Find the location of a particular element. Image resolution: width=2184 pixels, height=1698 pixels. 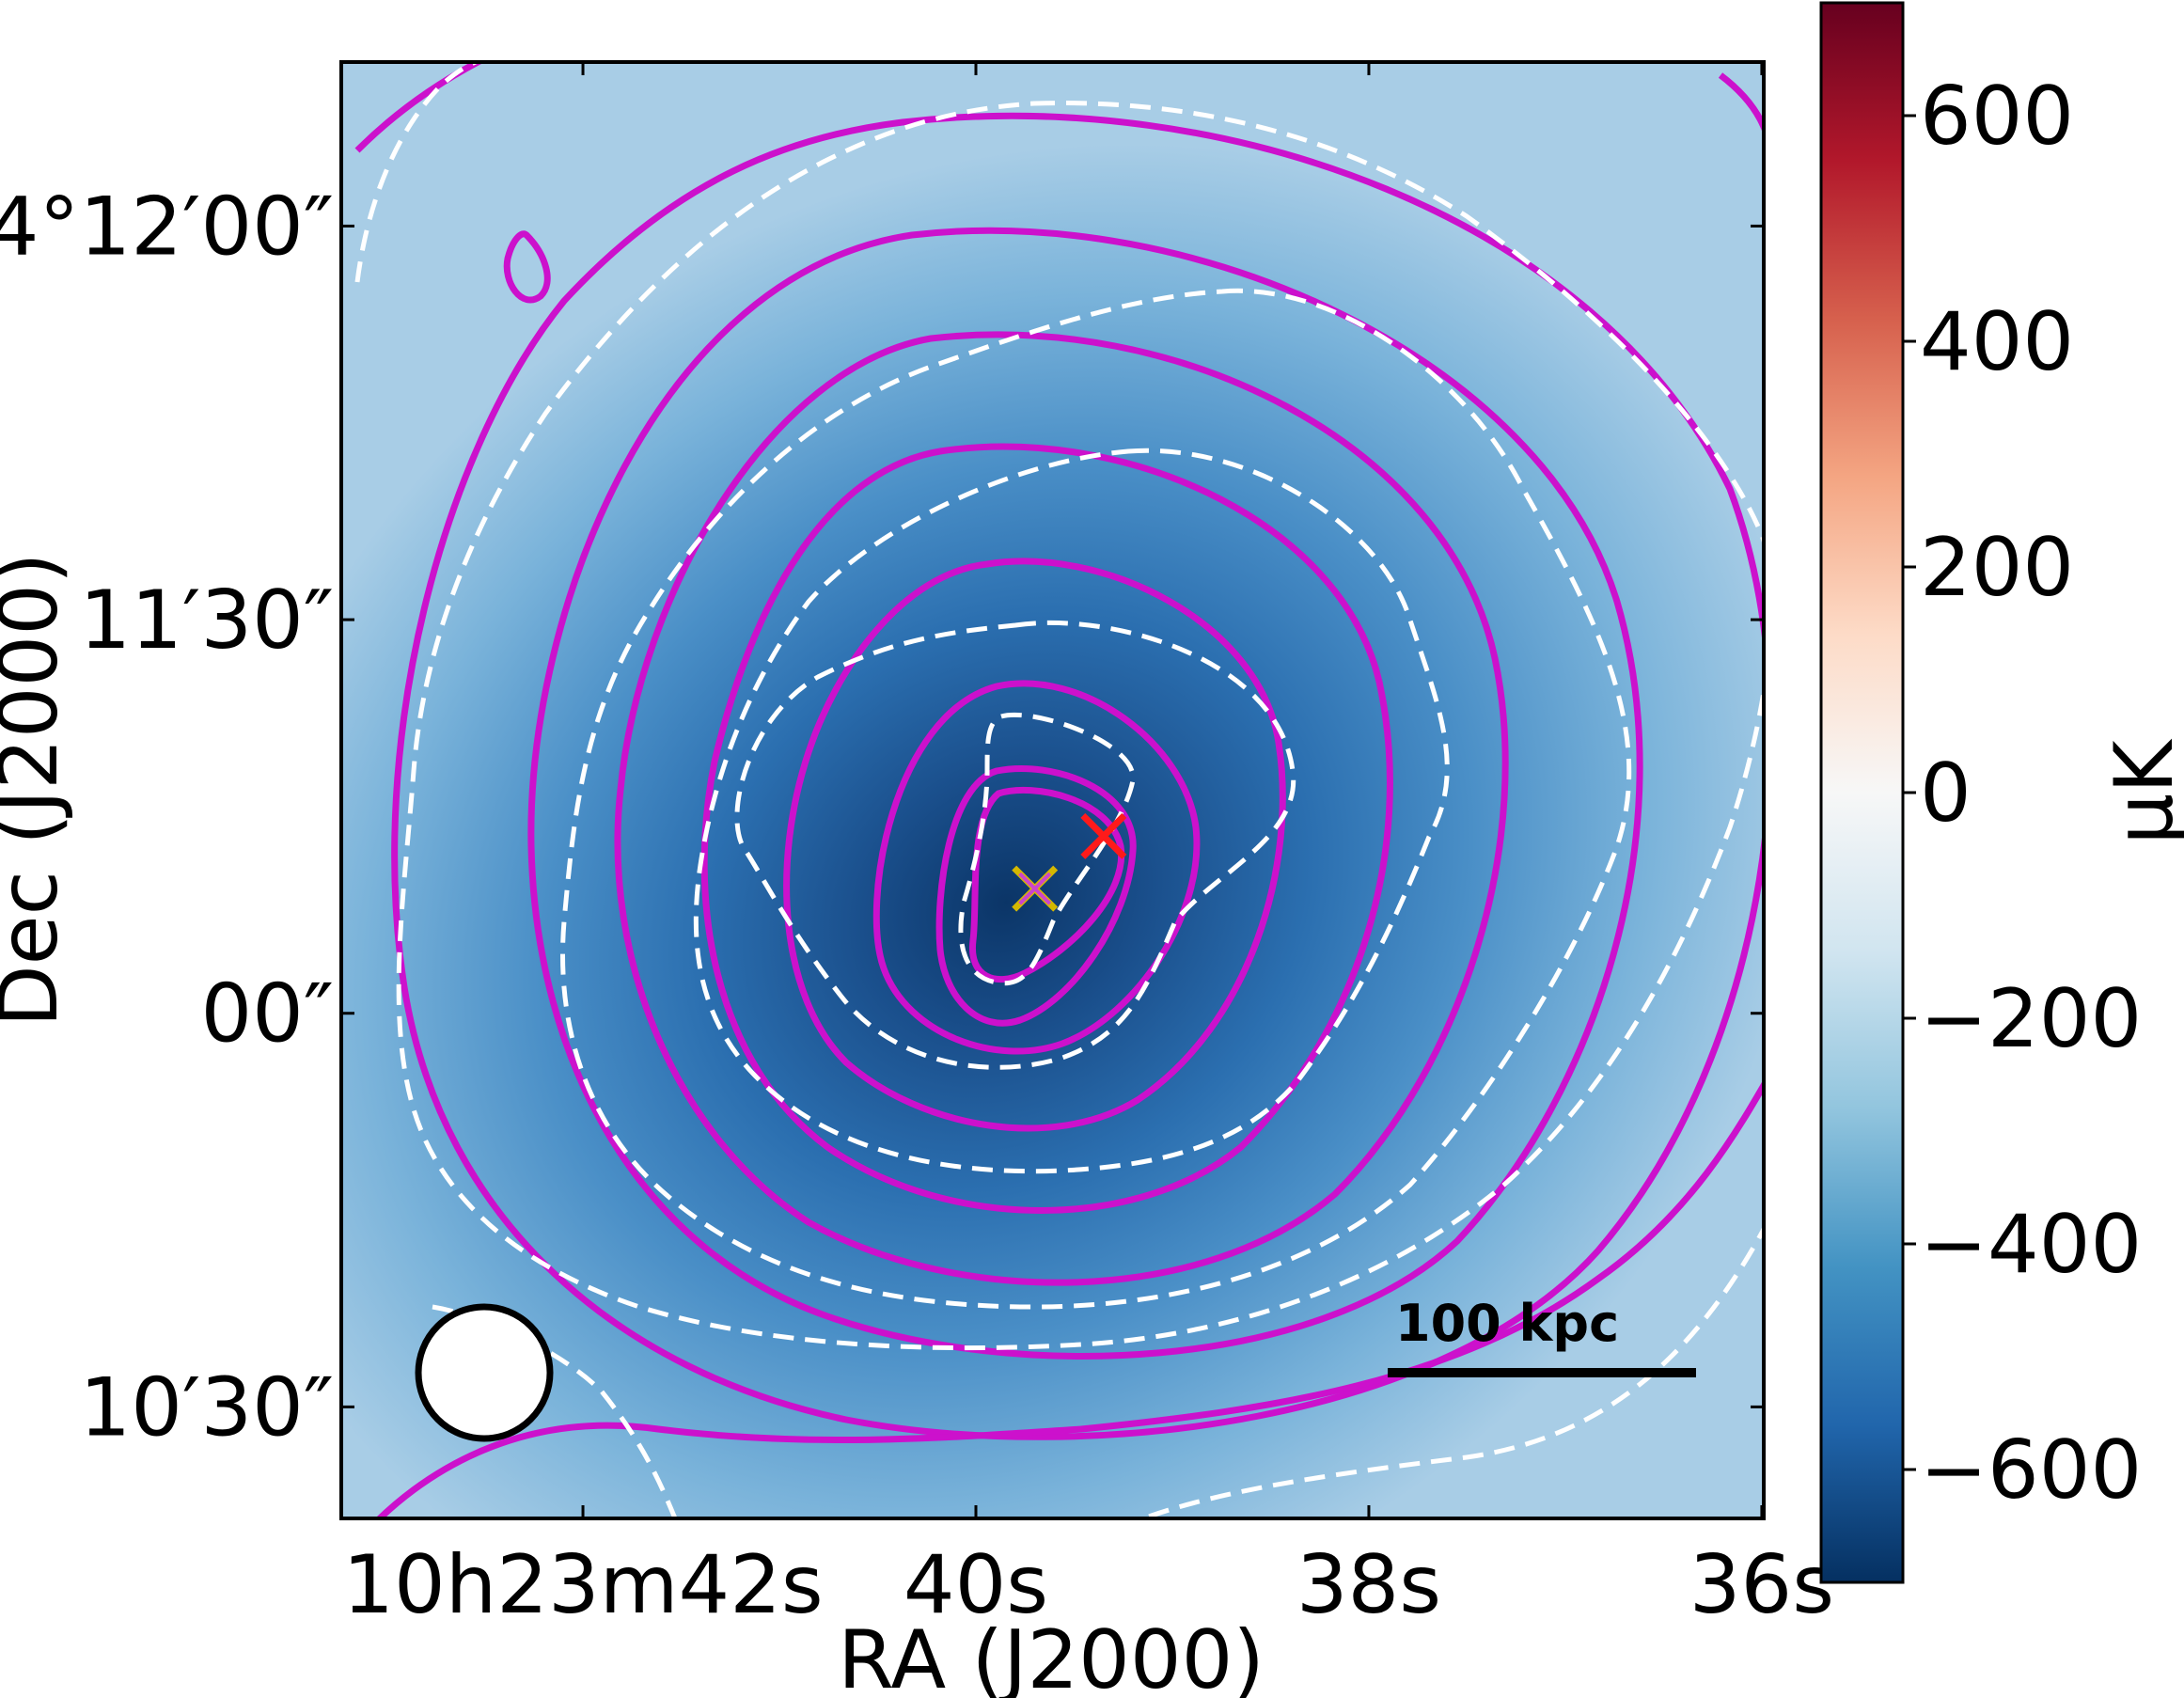

x-tick-label: 38s is located at coordinates (1368, 1585).